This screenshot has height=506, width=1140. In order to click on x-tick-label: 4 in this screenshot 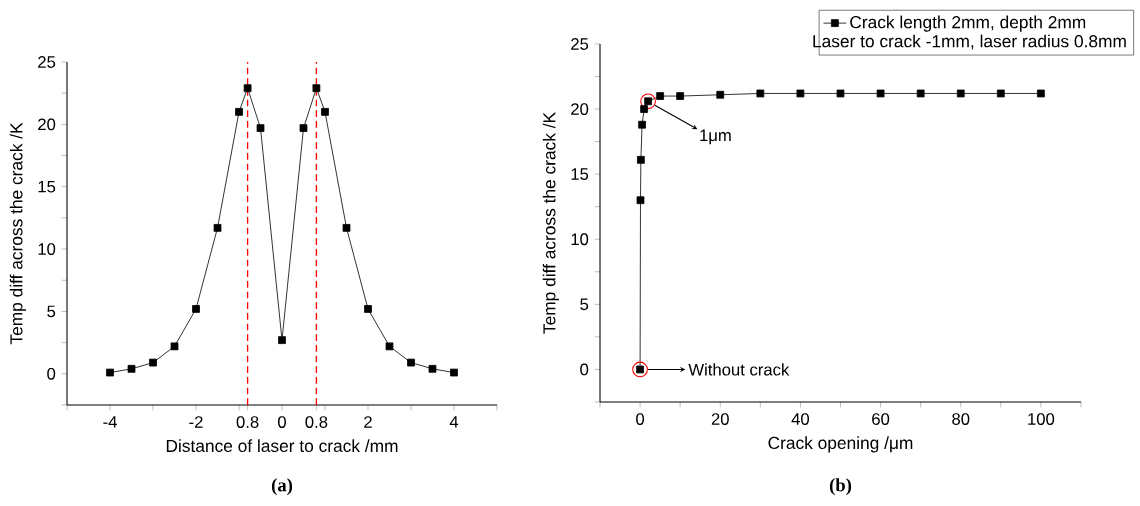, I will do `click(454, 422)`.